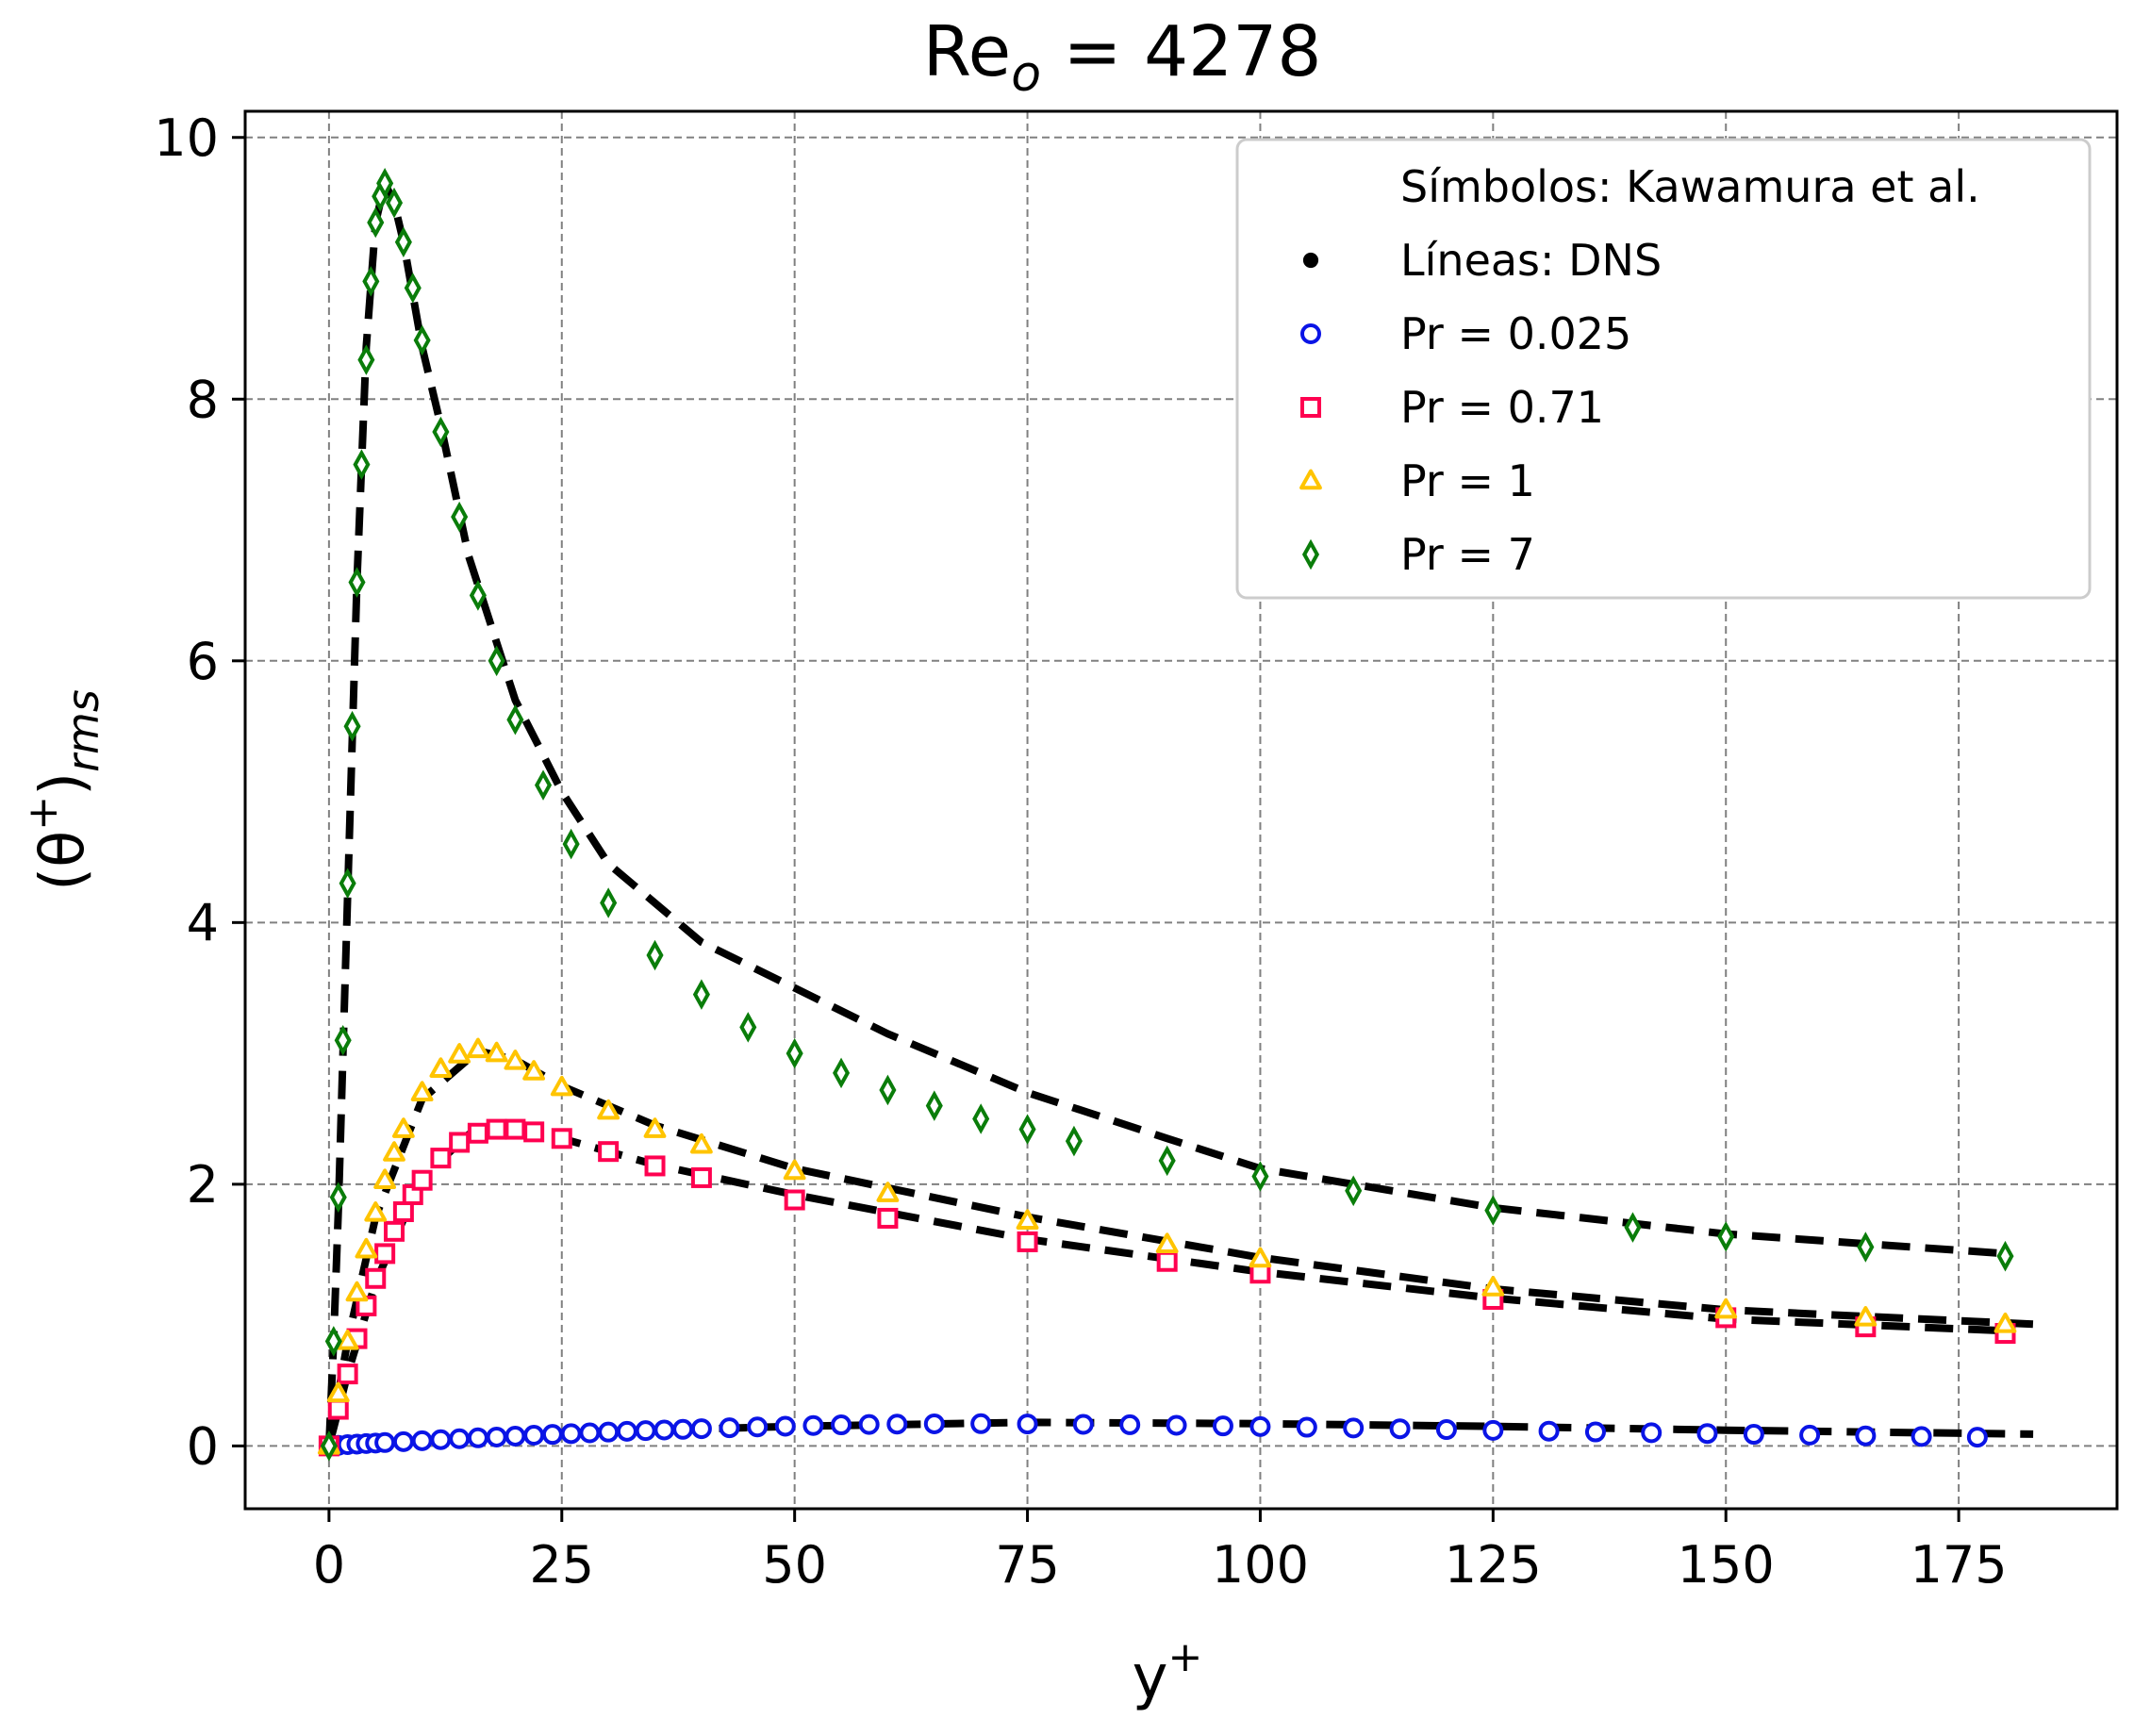 This screenshot has width=2134, height=1736. What do you see at coordinates (203, 399) in the screenshot?
I see `y-tick-label: 8` at bounding box center [203, 399].